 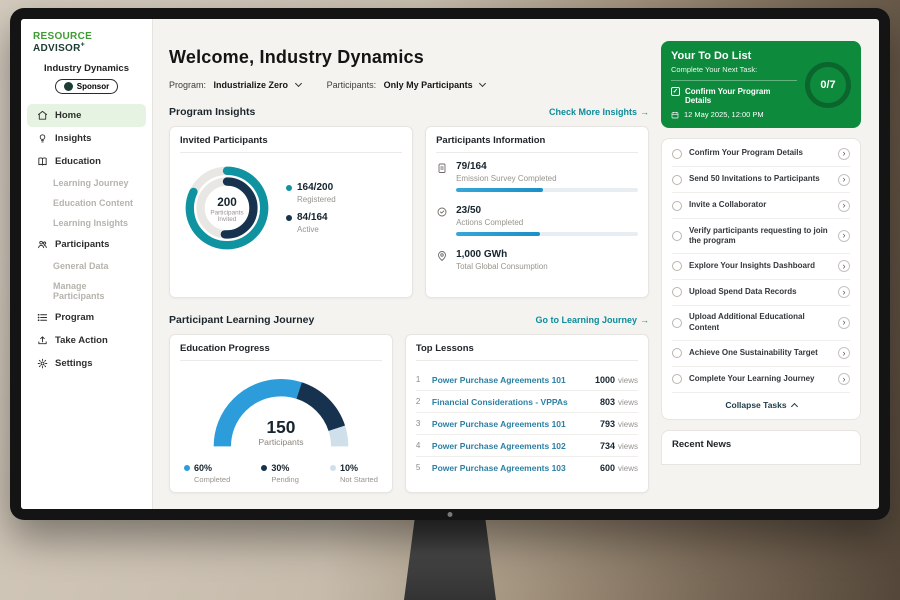 What do you see at coordinates (714, 69) in the screenshot?
I see `todo-subtitle: Complete Your Next Task:` at bounding box center [714, 69].